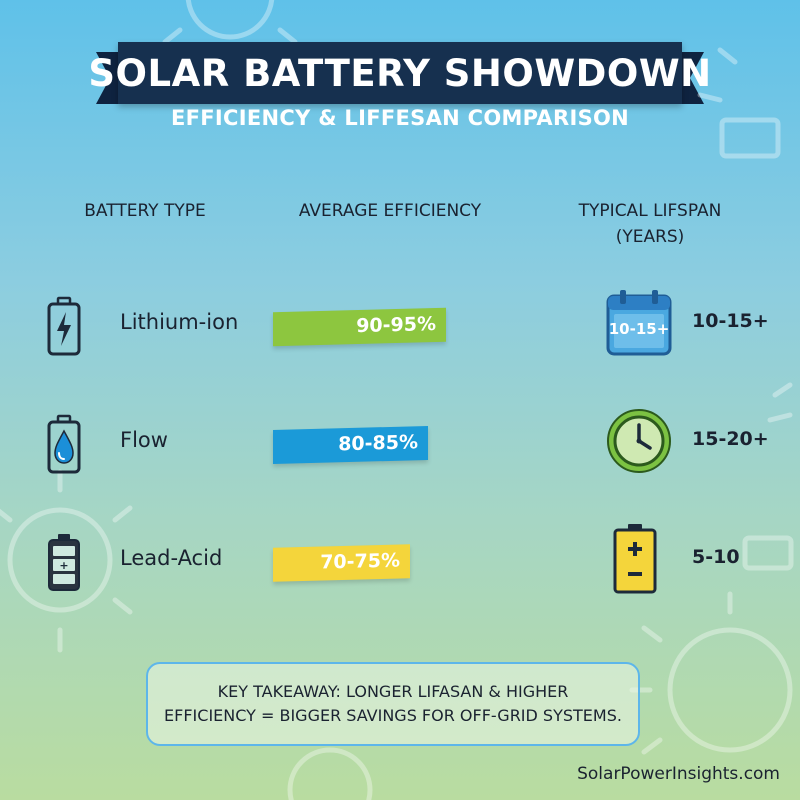 The image size is (800, 800). I want to click on key-takeaway-line1: KEY TAKEAWAY: LONGER LIFASAN & HIGHER, so click(393, 691).